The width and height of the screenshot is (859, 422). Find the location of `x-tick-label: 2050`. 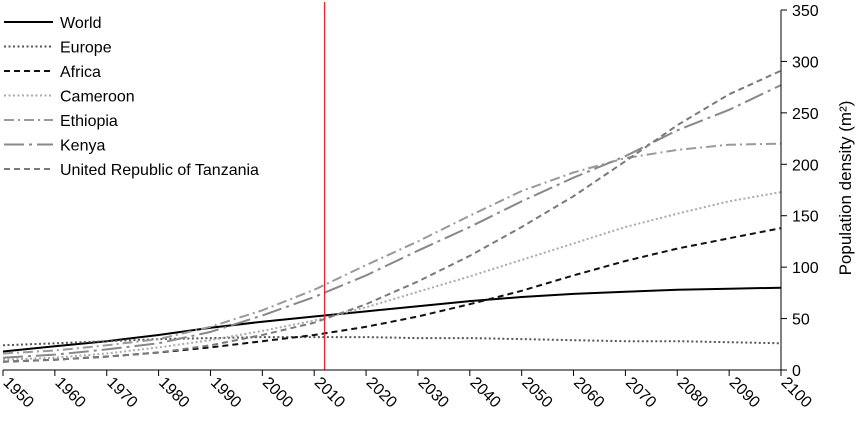

x-tick-label: 2050 is located at coordinates (536, 392).